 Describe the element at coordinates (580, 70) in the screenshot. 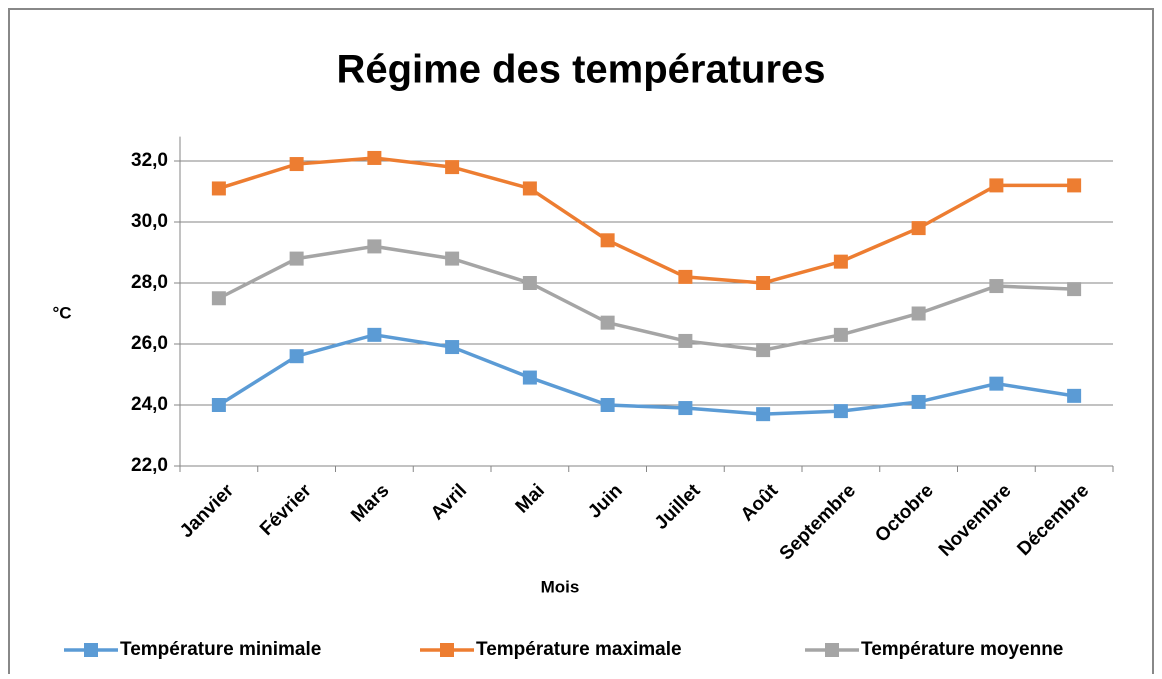

I see `chart-title: Régime des températures` at that location.